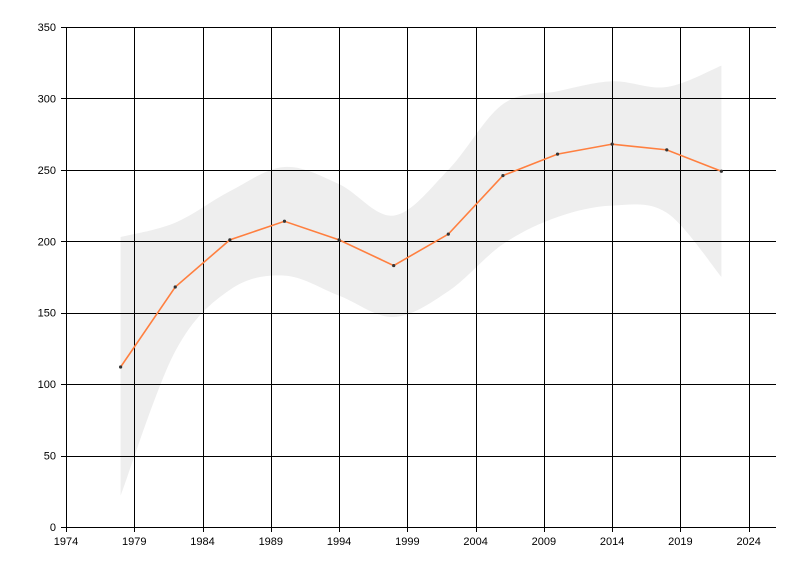 The width and height of the screenshot is (800, 576). What do you see at coordinates (47, 171) in the screenshot?
I see `y-tick-label: 250` at bounding box center [47, 171].